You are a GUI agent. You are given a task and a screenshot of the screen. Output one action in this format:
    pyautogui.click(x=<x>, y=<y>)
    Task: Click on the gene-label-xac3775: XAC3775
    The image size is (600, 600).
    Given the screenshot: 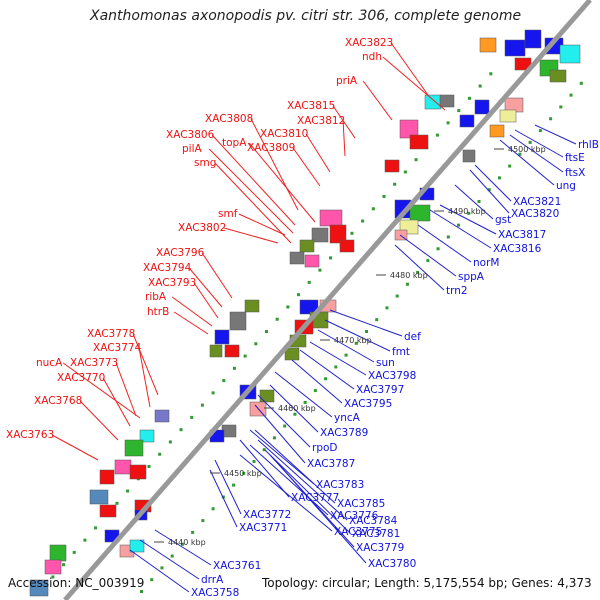 What is the action you would take?
    pyautogui.click(x=358, y=532)
    